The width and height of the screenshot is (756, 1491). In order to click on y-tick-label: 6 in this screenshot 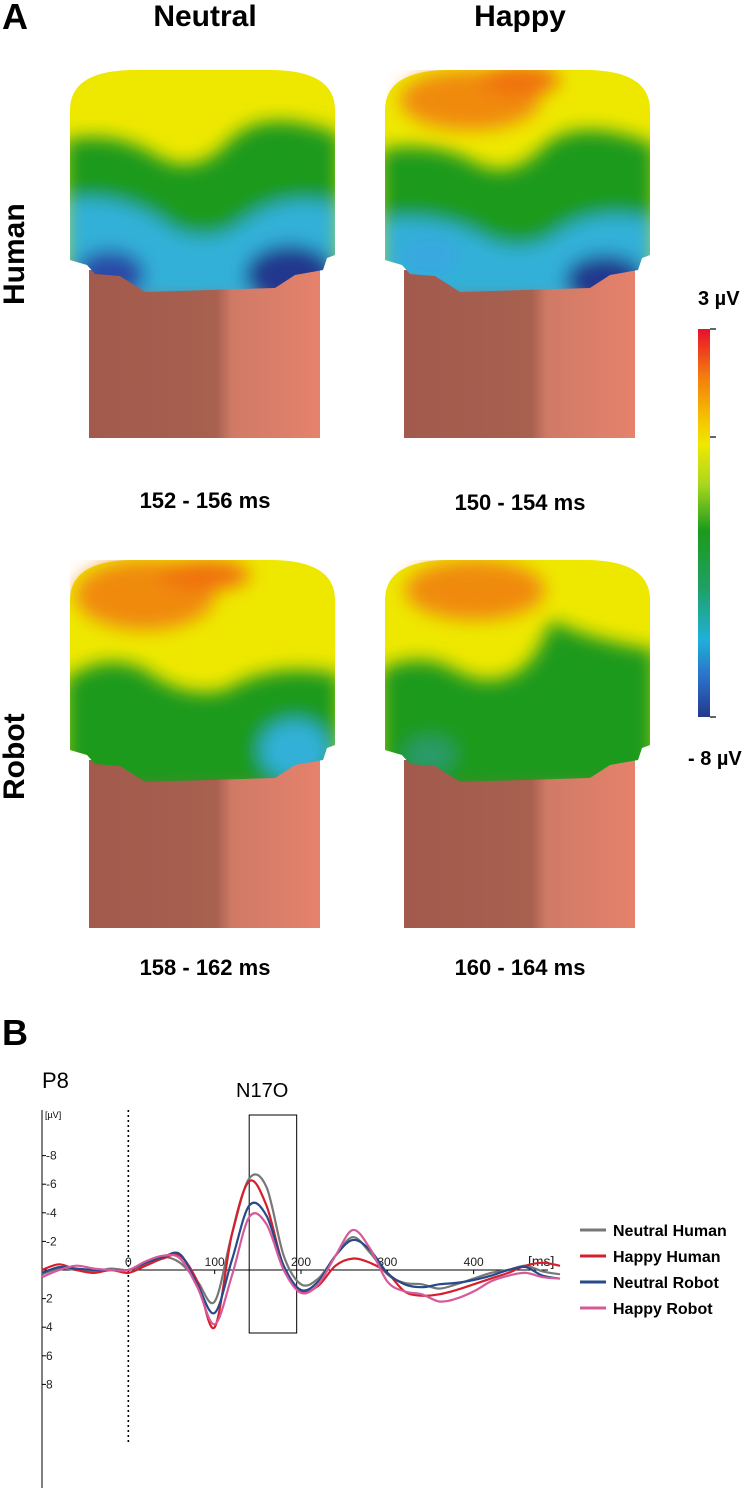, I will do `click(49, 1356)`.